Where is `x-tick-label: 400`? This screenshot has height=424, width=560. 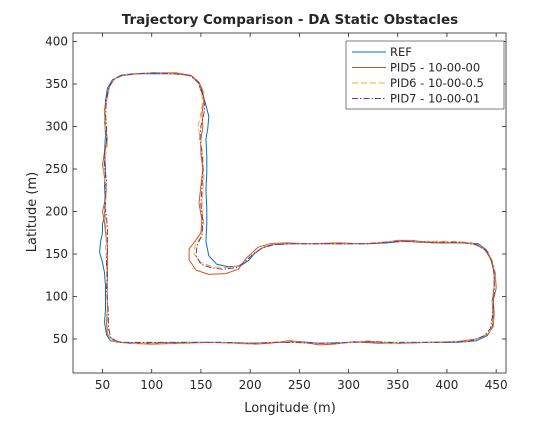 x-tick-label: 400 is located at coordinates (447, 385).